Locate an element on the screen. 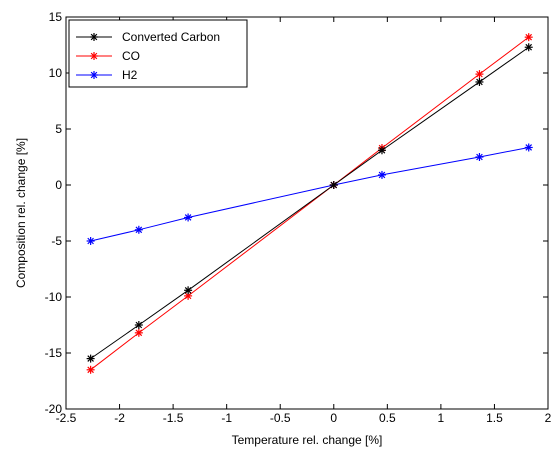  legend-box is located at coordinates (158, 53).